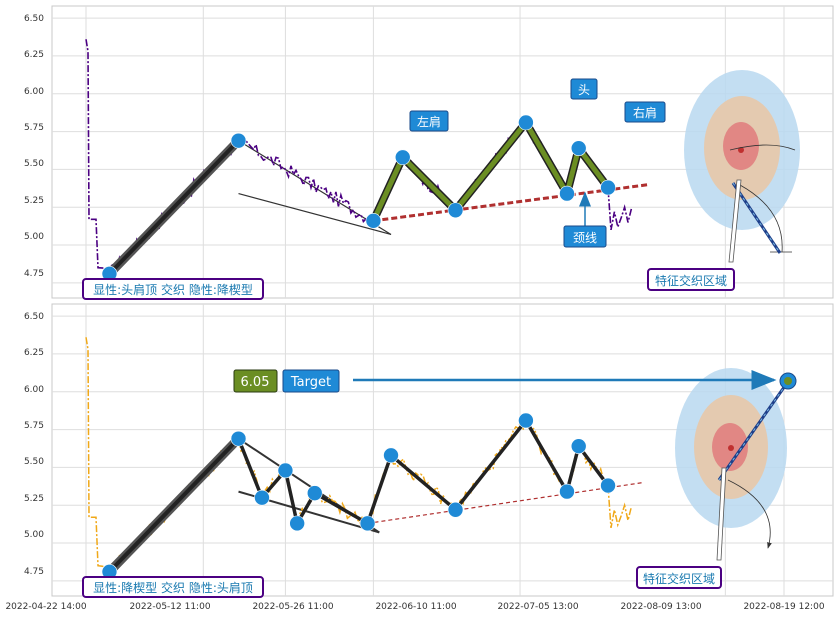 The width and height of the screenshot is (839, 621). What do you see at coordinates (783, 607) in the screenshot?
I see `x-tick: 2022-08-19 12:00` at bounding box center [783, 607].